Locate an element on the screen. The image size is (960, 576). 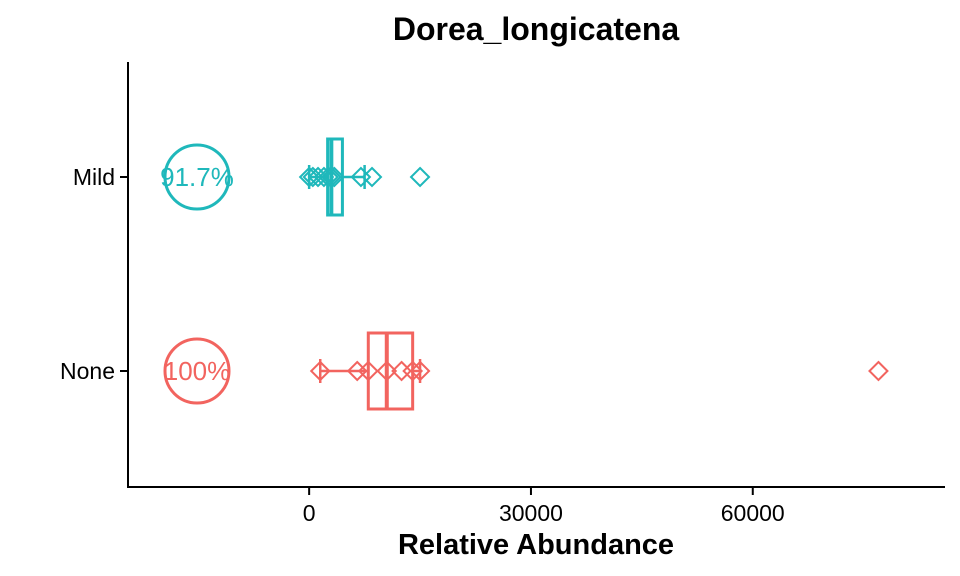
prevalence-label: 91.7% is located at coordinates (197, 177).